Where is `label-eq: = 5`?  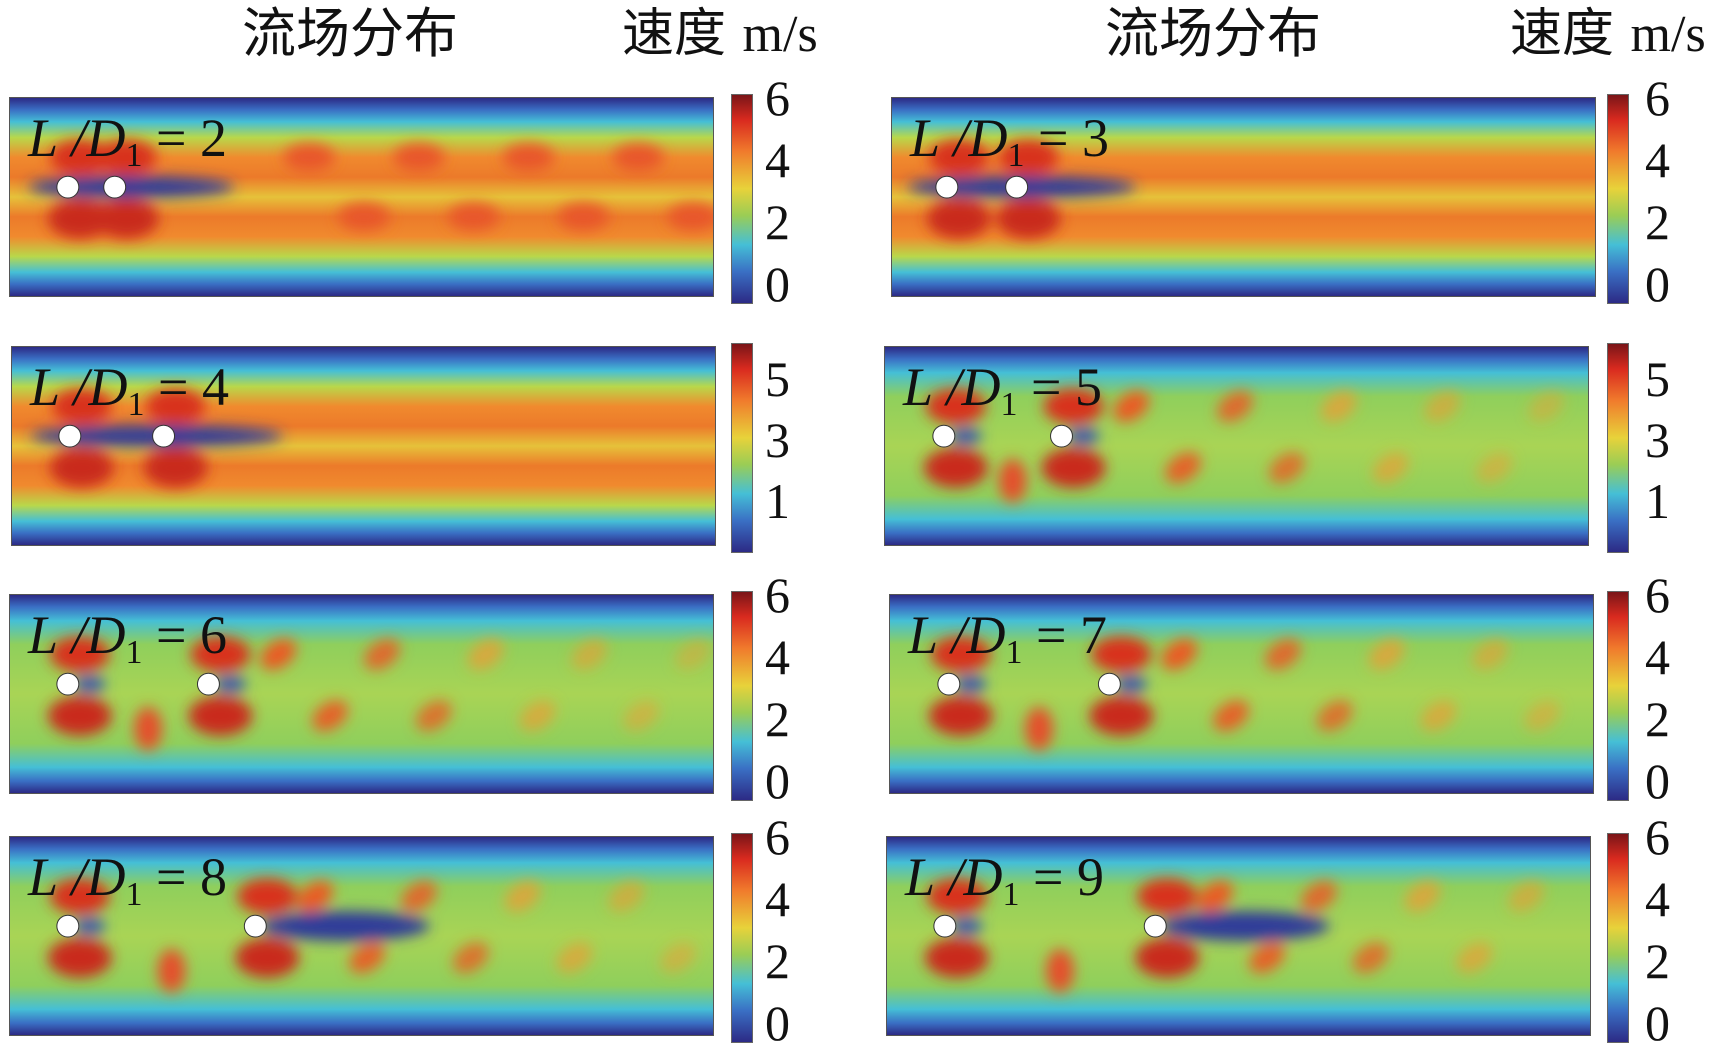 label-eq: = 5 is located at coordinates (1067, 387).